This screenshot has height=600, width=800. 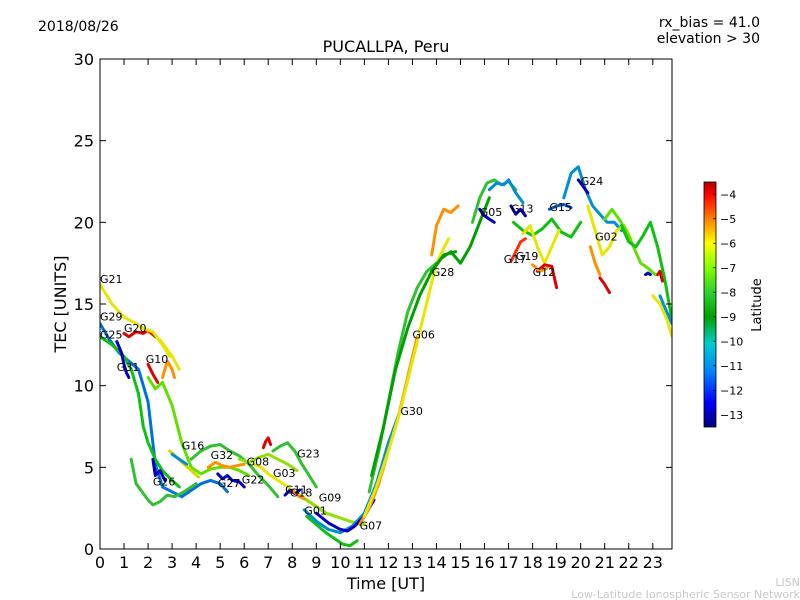 What do you see at coordinates (244, 562) in the screenshot?
I see `x-tick-label-6: 6` at bounding box center [244, 562].